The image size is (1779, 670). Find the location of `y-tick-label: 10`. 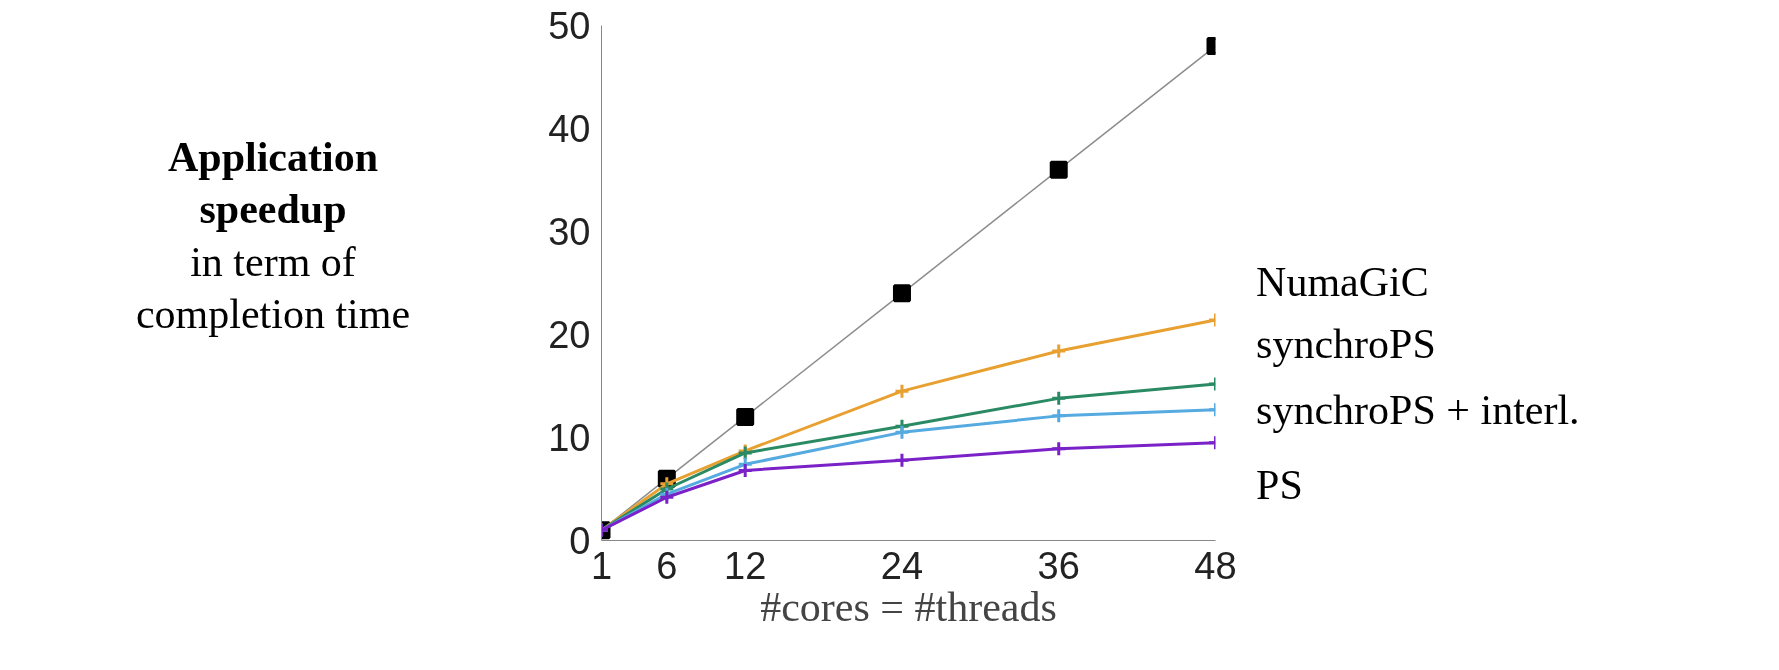

y-tick-label: 10 is located at coordinates (569, 438).